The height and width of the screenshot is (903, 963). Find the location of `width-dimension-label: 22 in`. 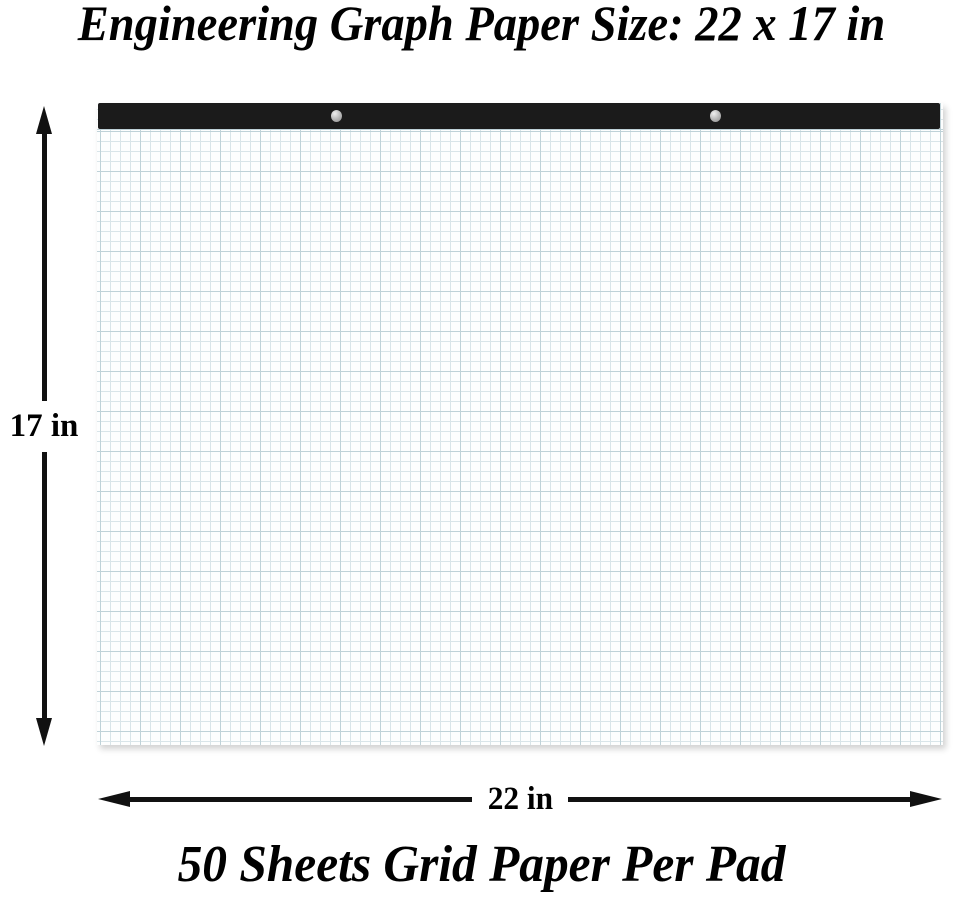

width-dimension-label: 22 in is located at coordinates (520, 798).